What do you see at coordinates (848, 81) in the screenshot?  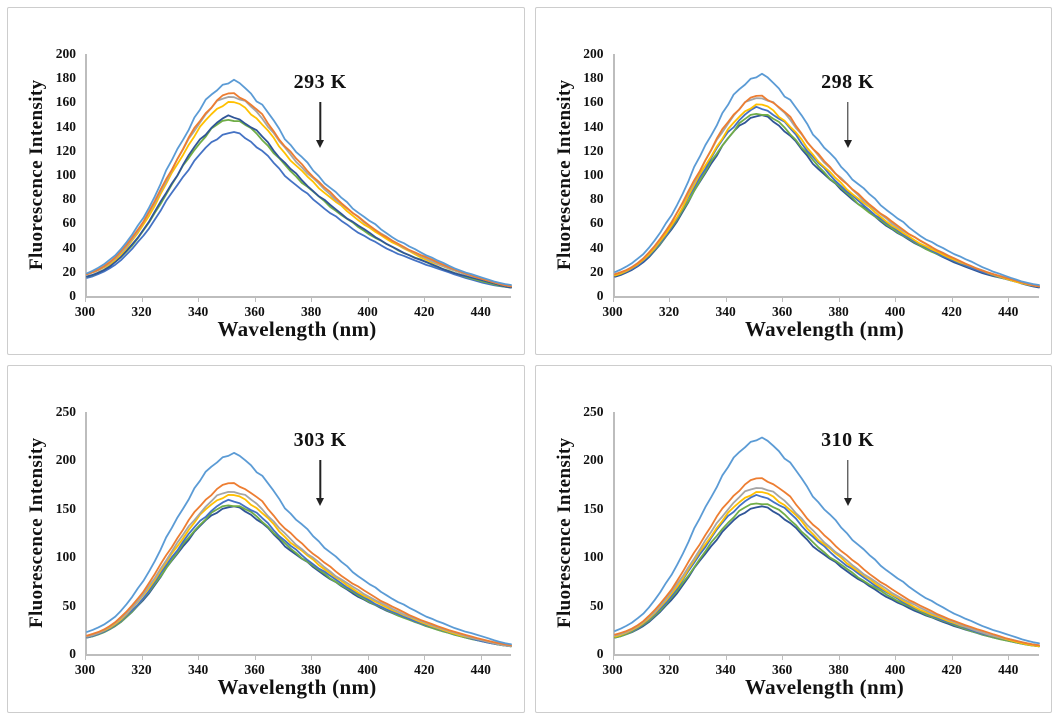 I see `temperature-label: 298 K` at bounding box center [848, 81].